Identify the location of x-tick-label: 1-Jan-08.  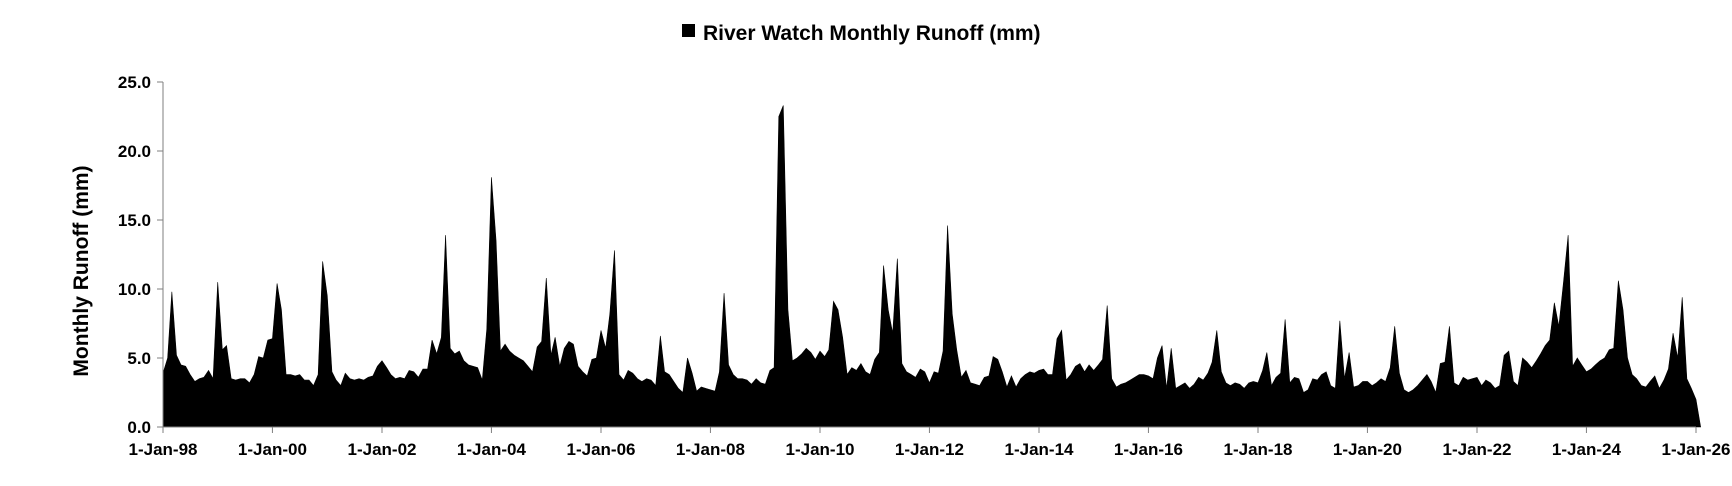
(710, 449).